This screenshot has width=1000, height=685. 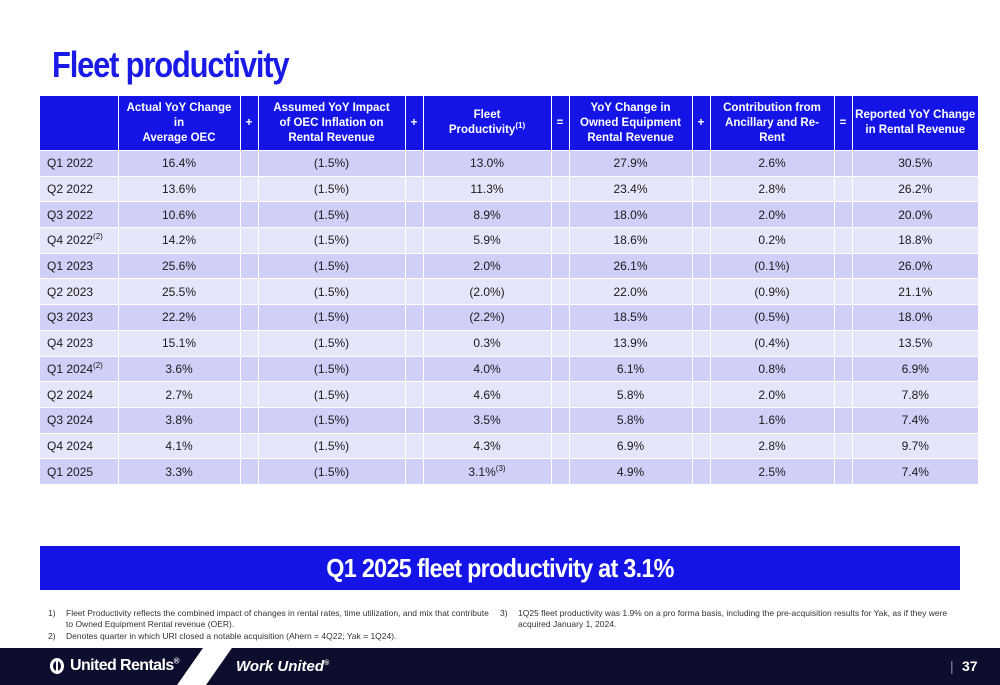 I want to click on united-rentals-logo-icon, so click(x=57, y=666).